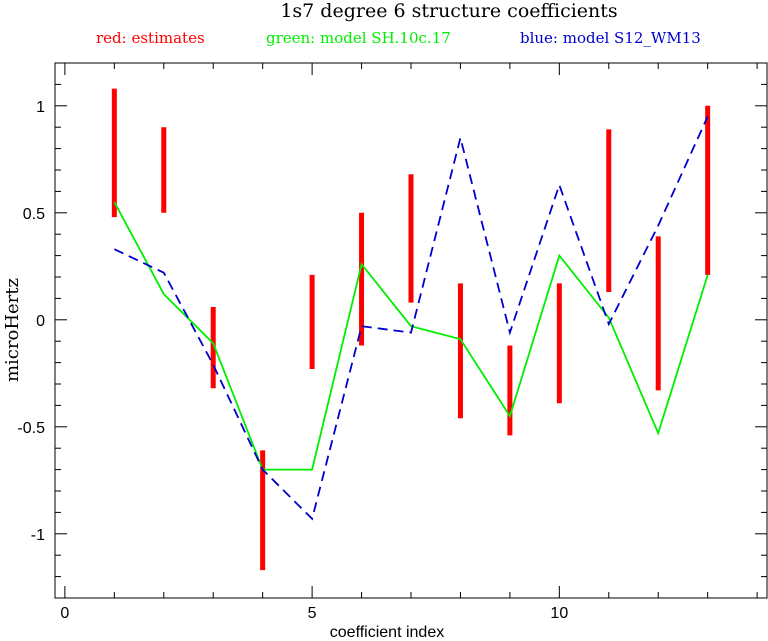  Describe the element at coordinates (64, 613) in the screenshot. I see `x-tick-label: 0` at that location.